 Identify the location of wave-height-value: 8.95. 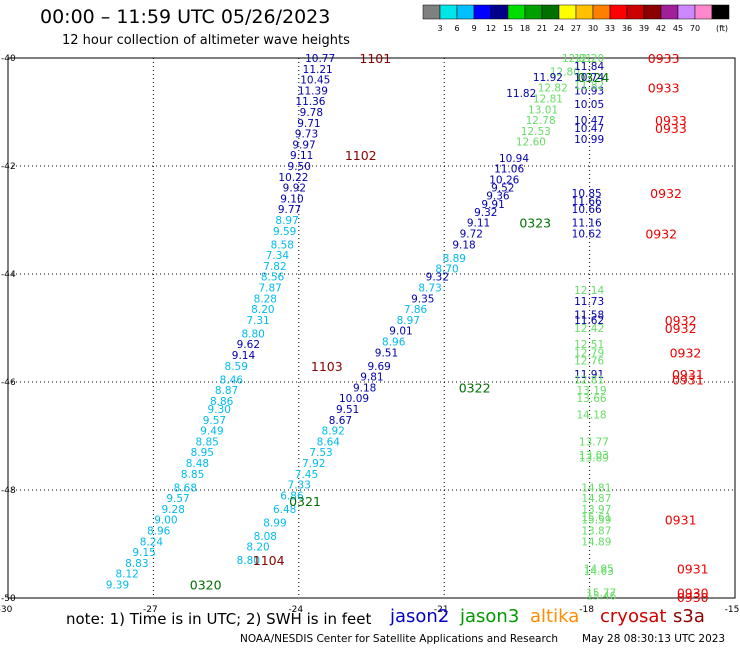
(202, 453).